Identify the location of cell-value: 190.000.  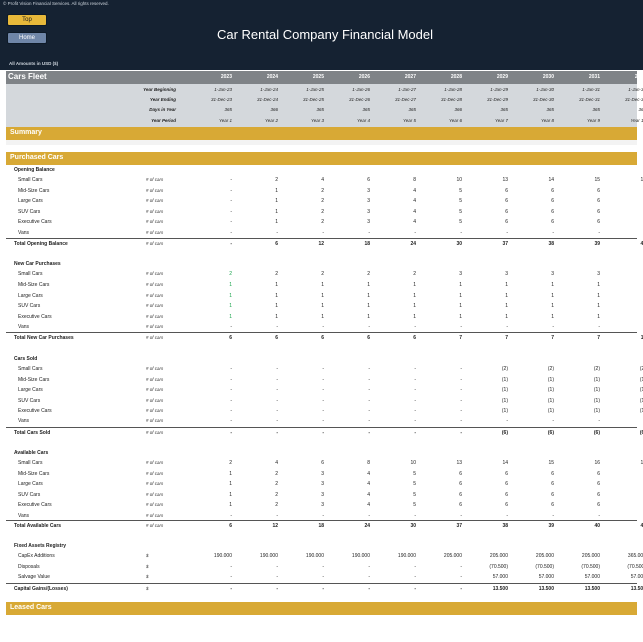
(222, 556).